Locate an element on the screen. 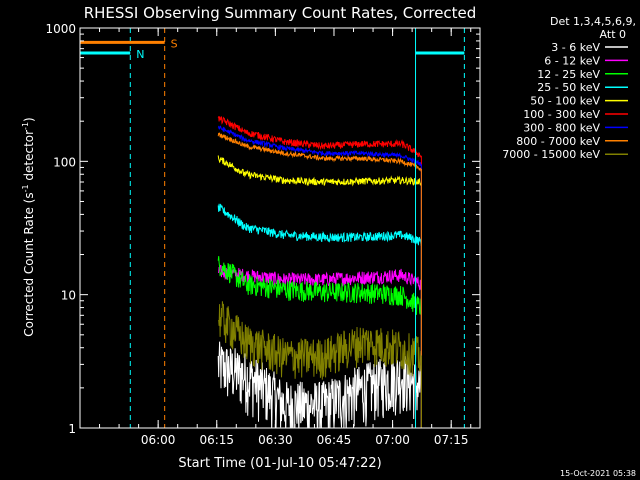  x-tick-label-3: 06:30 is located at coordinates (275, 440).